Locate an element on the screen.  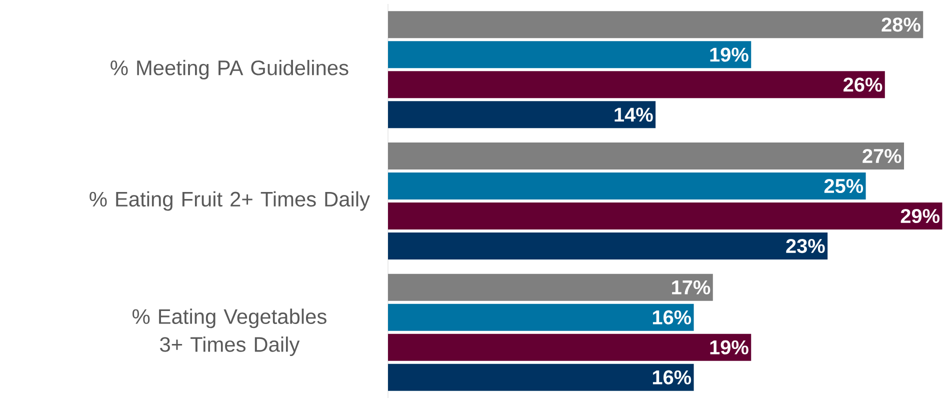
y-tick-label: % Eating Vegetables 3+ Times Daily is located at coordinates (229, 332).